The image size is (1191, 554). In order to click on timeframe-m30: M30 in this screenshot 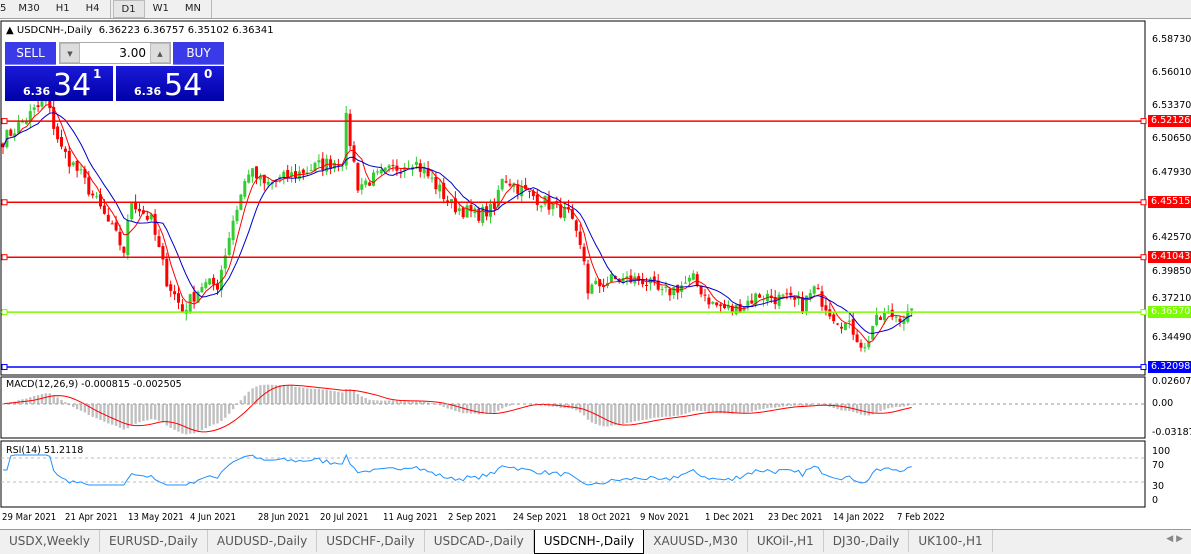, I will do `click(29, 8)`.